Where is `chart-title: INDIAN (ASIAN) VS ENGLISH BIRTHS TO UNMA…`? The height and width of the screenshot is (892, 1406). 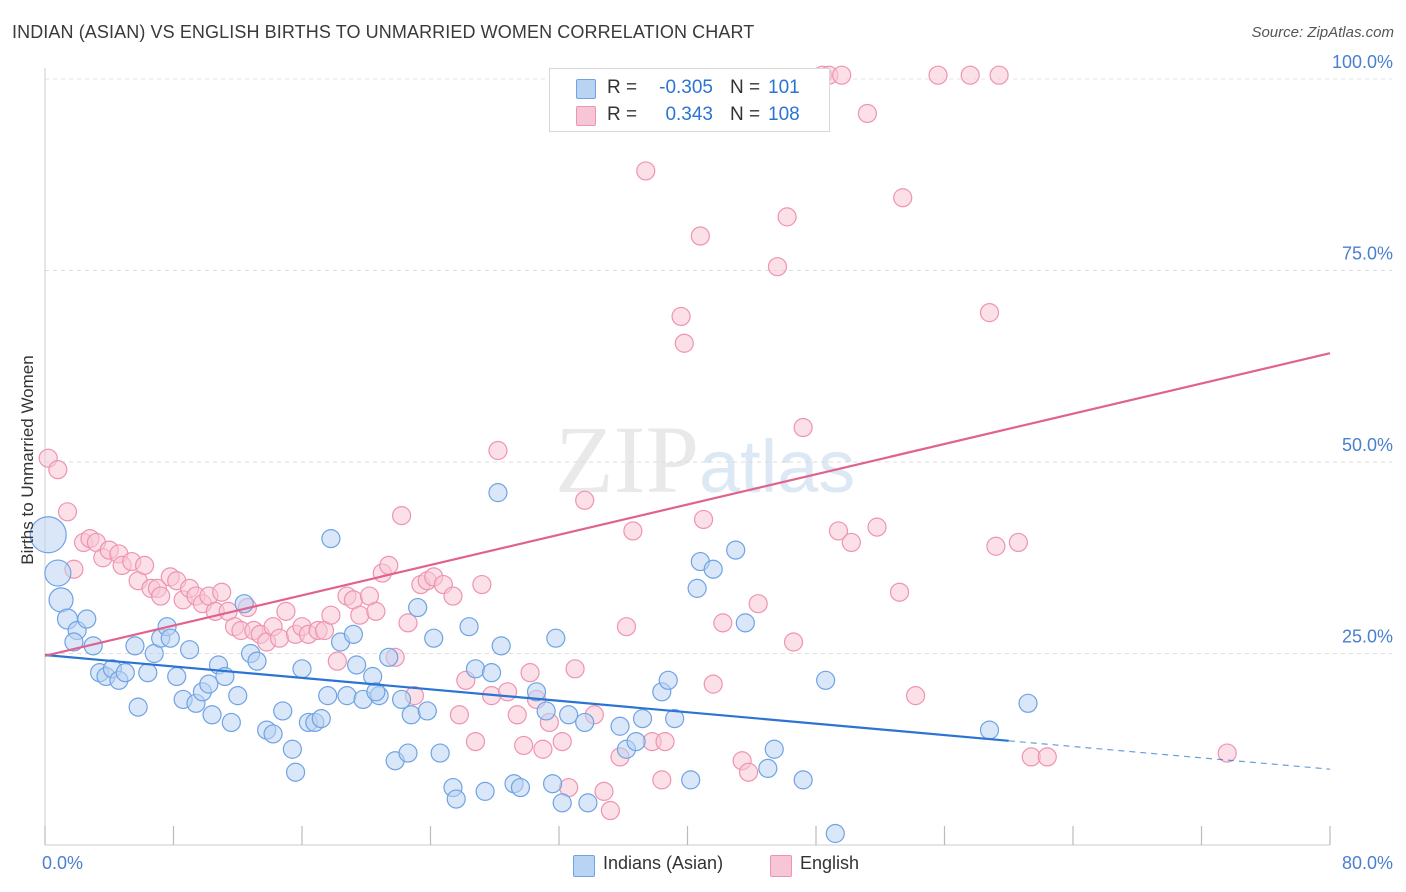
chart-title: INDIAN (ASIAN) VS ENGLISH BIRTHS TO UNMA… is located at coordinates (383, 32).